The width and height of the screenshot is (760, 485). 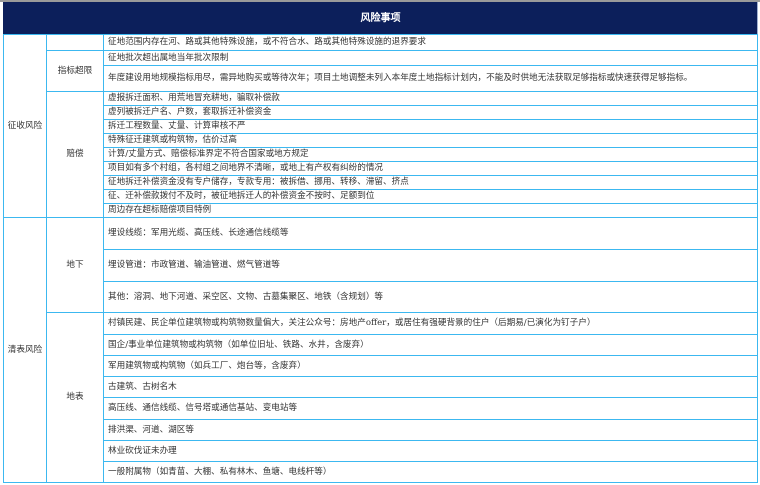 I want to click on risk-item-cell: 军用建筑物或构筑物（如兵工厂、炮台等，含废弃）, so click(x=430, y=366).